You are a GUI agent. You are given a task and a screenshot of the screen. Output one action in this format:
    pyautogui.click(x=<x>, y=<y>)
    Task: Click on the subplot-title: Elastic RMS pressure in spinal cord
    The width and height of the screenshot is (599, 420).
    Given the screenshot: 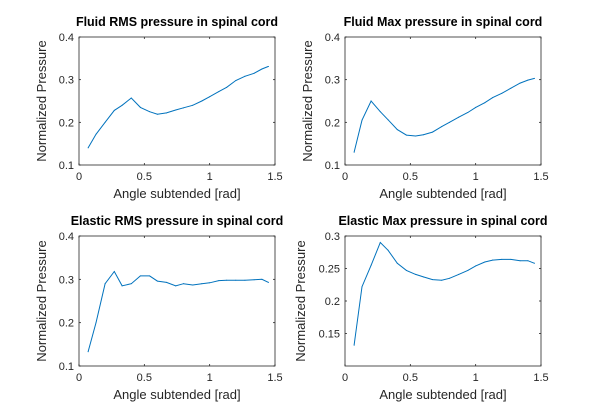 What is the action you would take?
    pyautogui.click(x=177, y=221)
    